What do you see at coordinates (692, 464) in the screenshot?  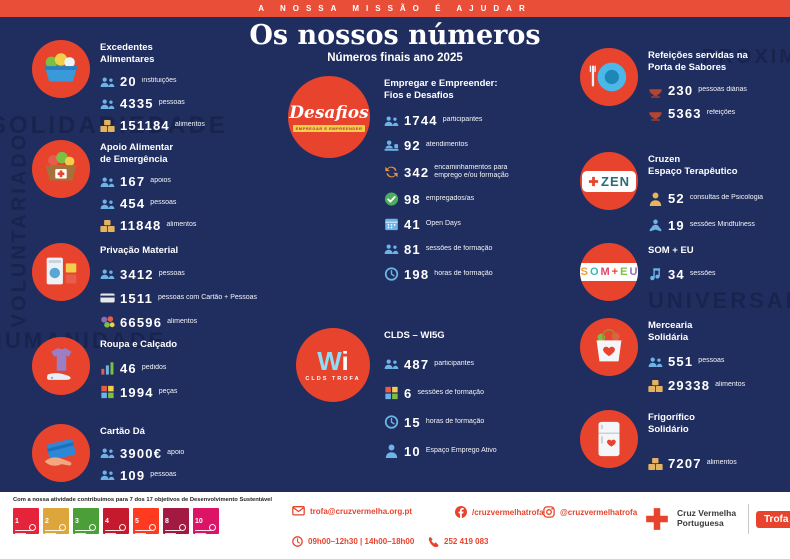 I see `stat-row: 7207 alimentos` at bounding box center [692, 464].